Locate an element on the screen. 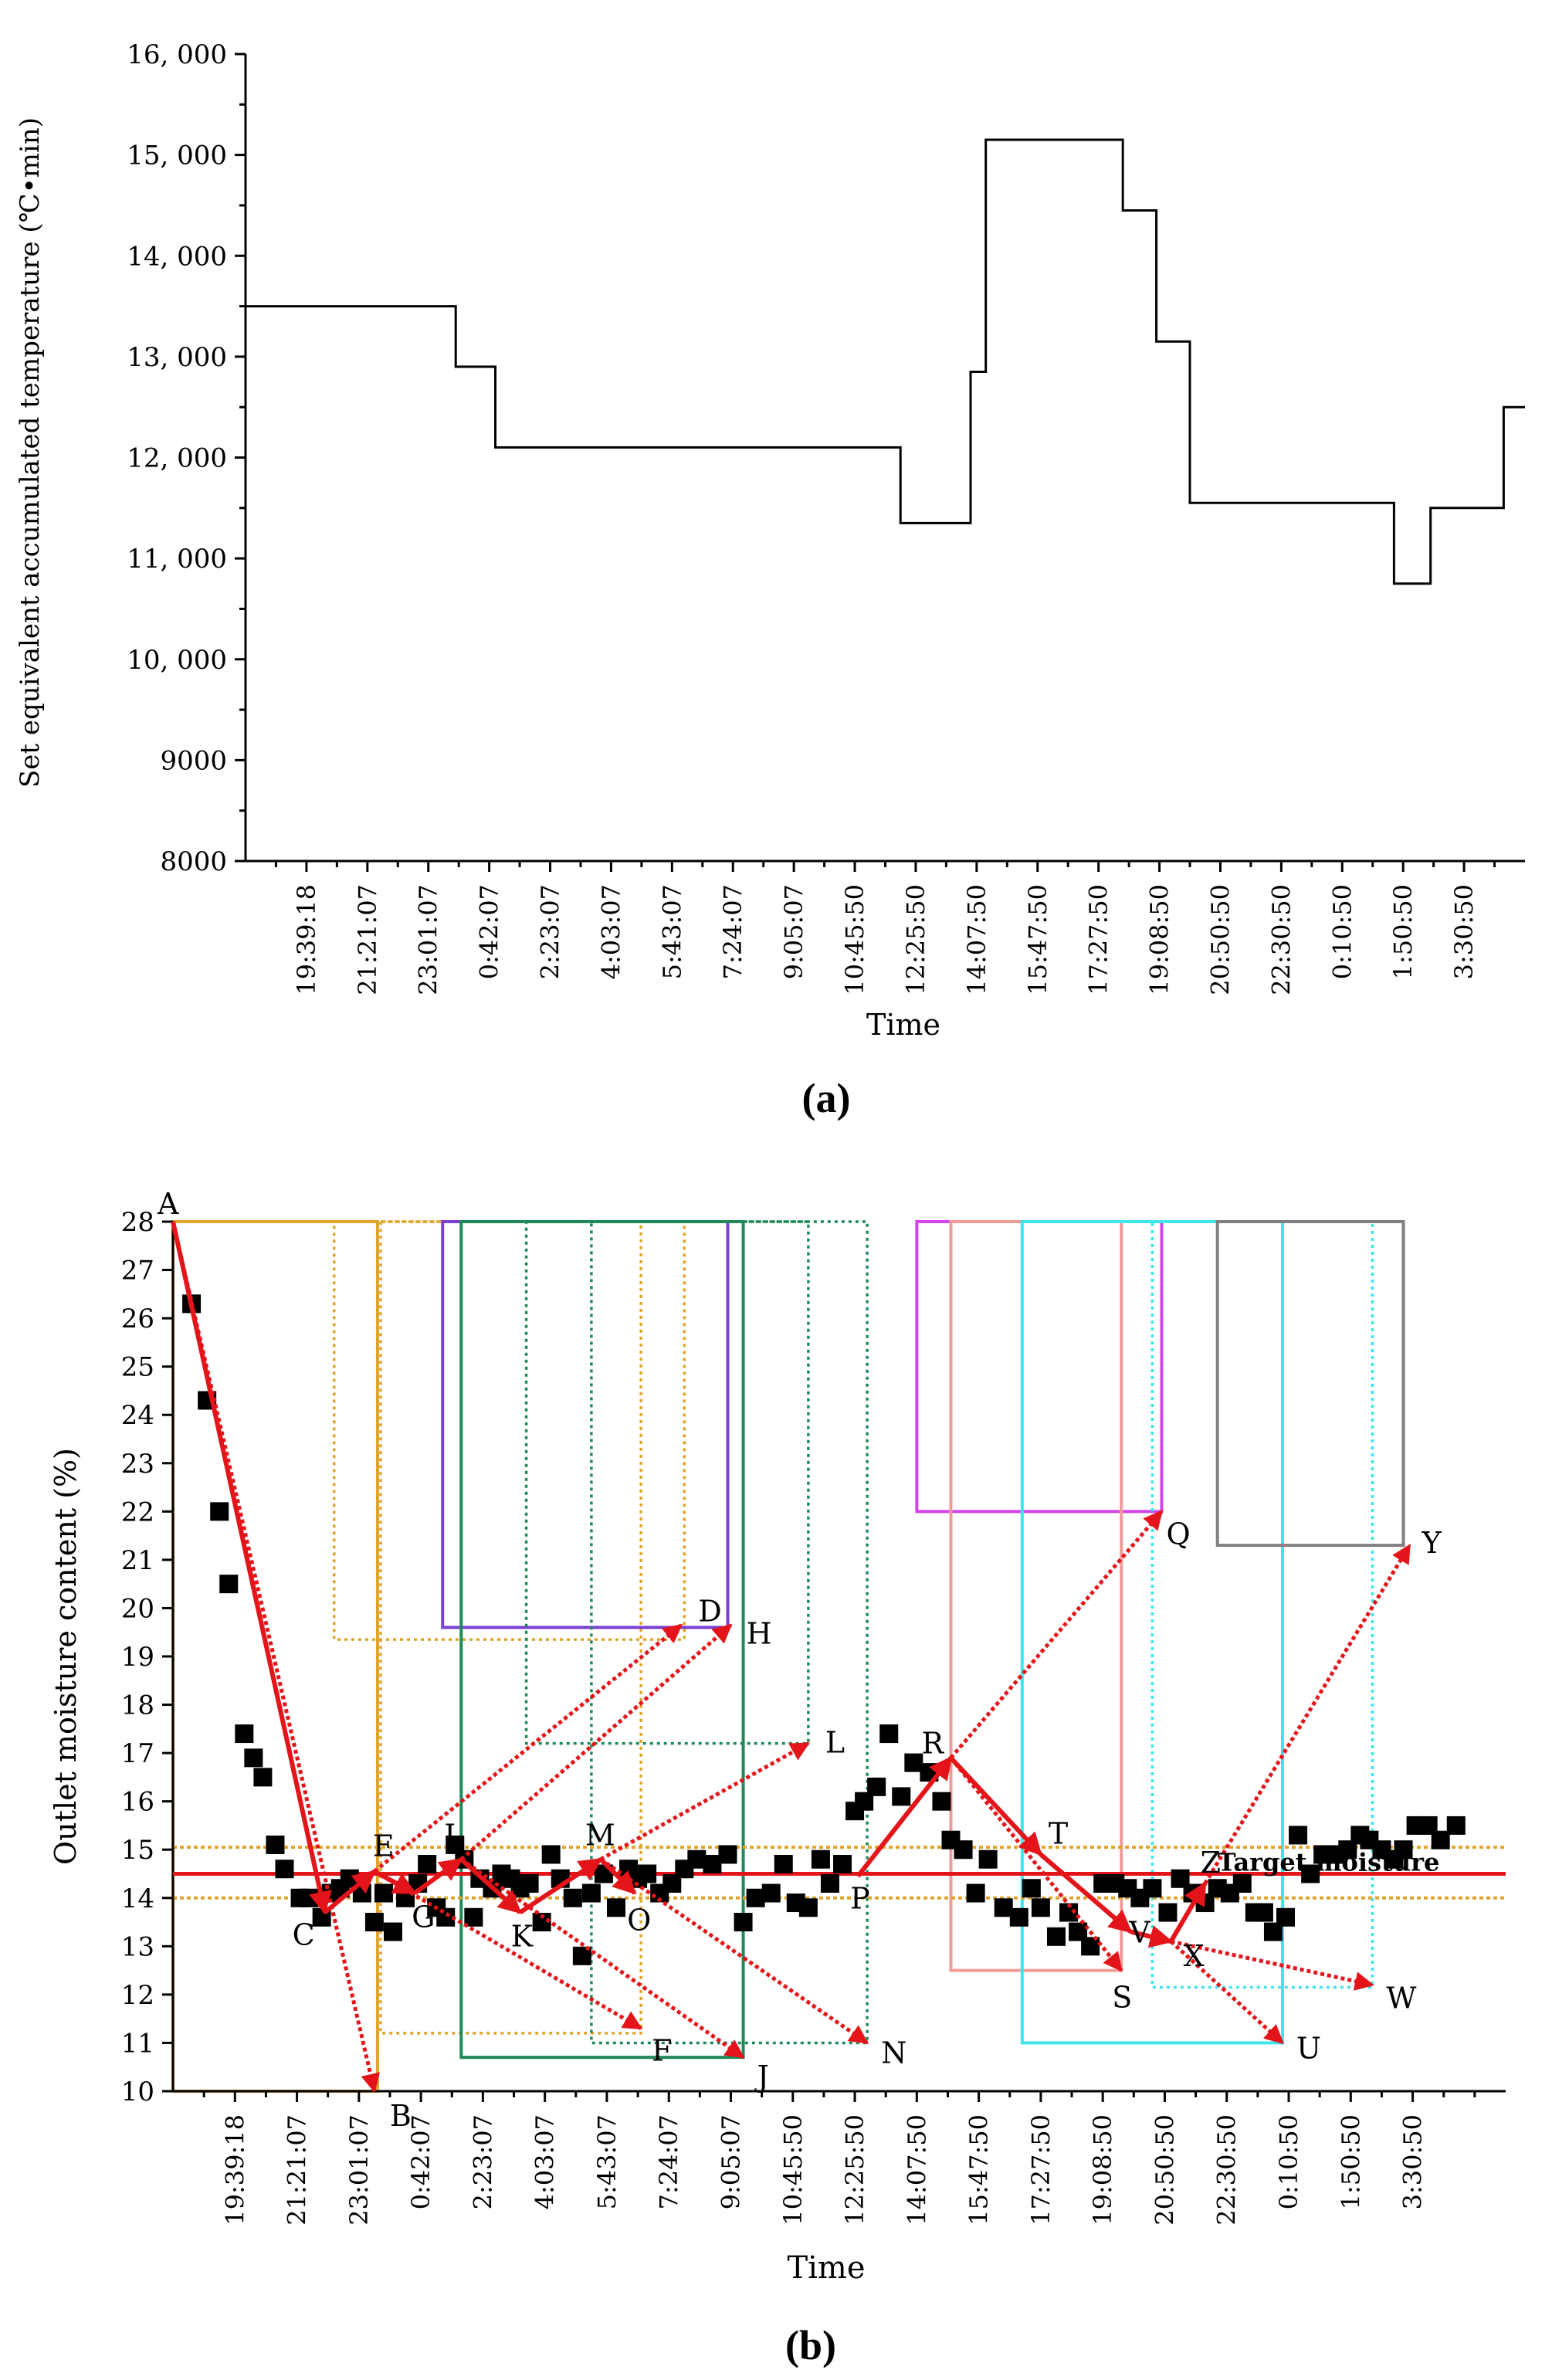 The height and width of the screenshot is (2380, 1552). panel-b-x-tick-label: 15:47:50 is located at coordinates (979, 2170).